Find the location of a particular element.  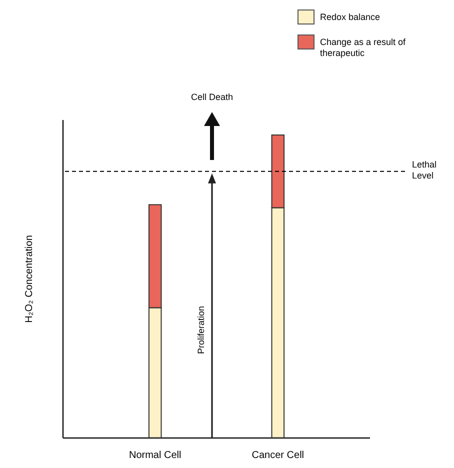

x-tick-label: Normal Cell is located at coordinates (155, 455).